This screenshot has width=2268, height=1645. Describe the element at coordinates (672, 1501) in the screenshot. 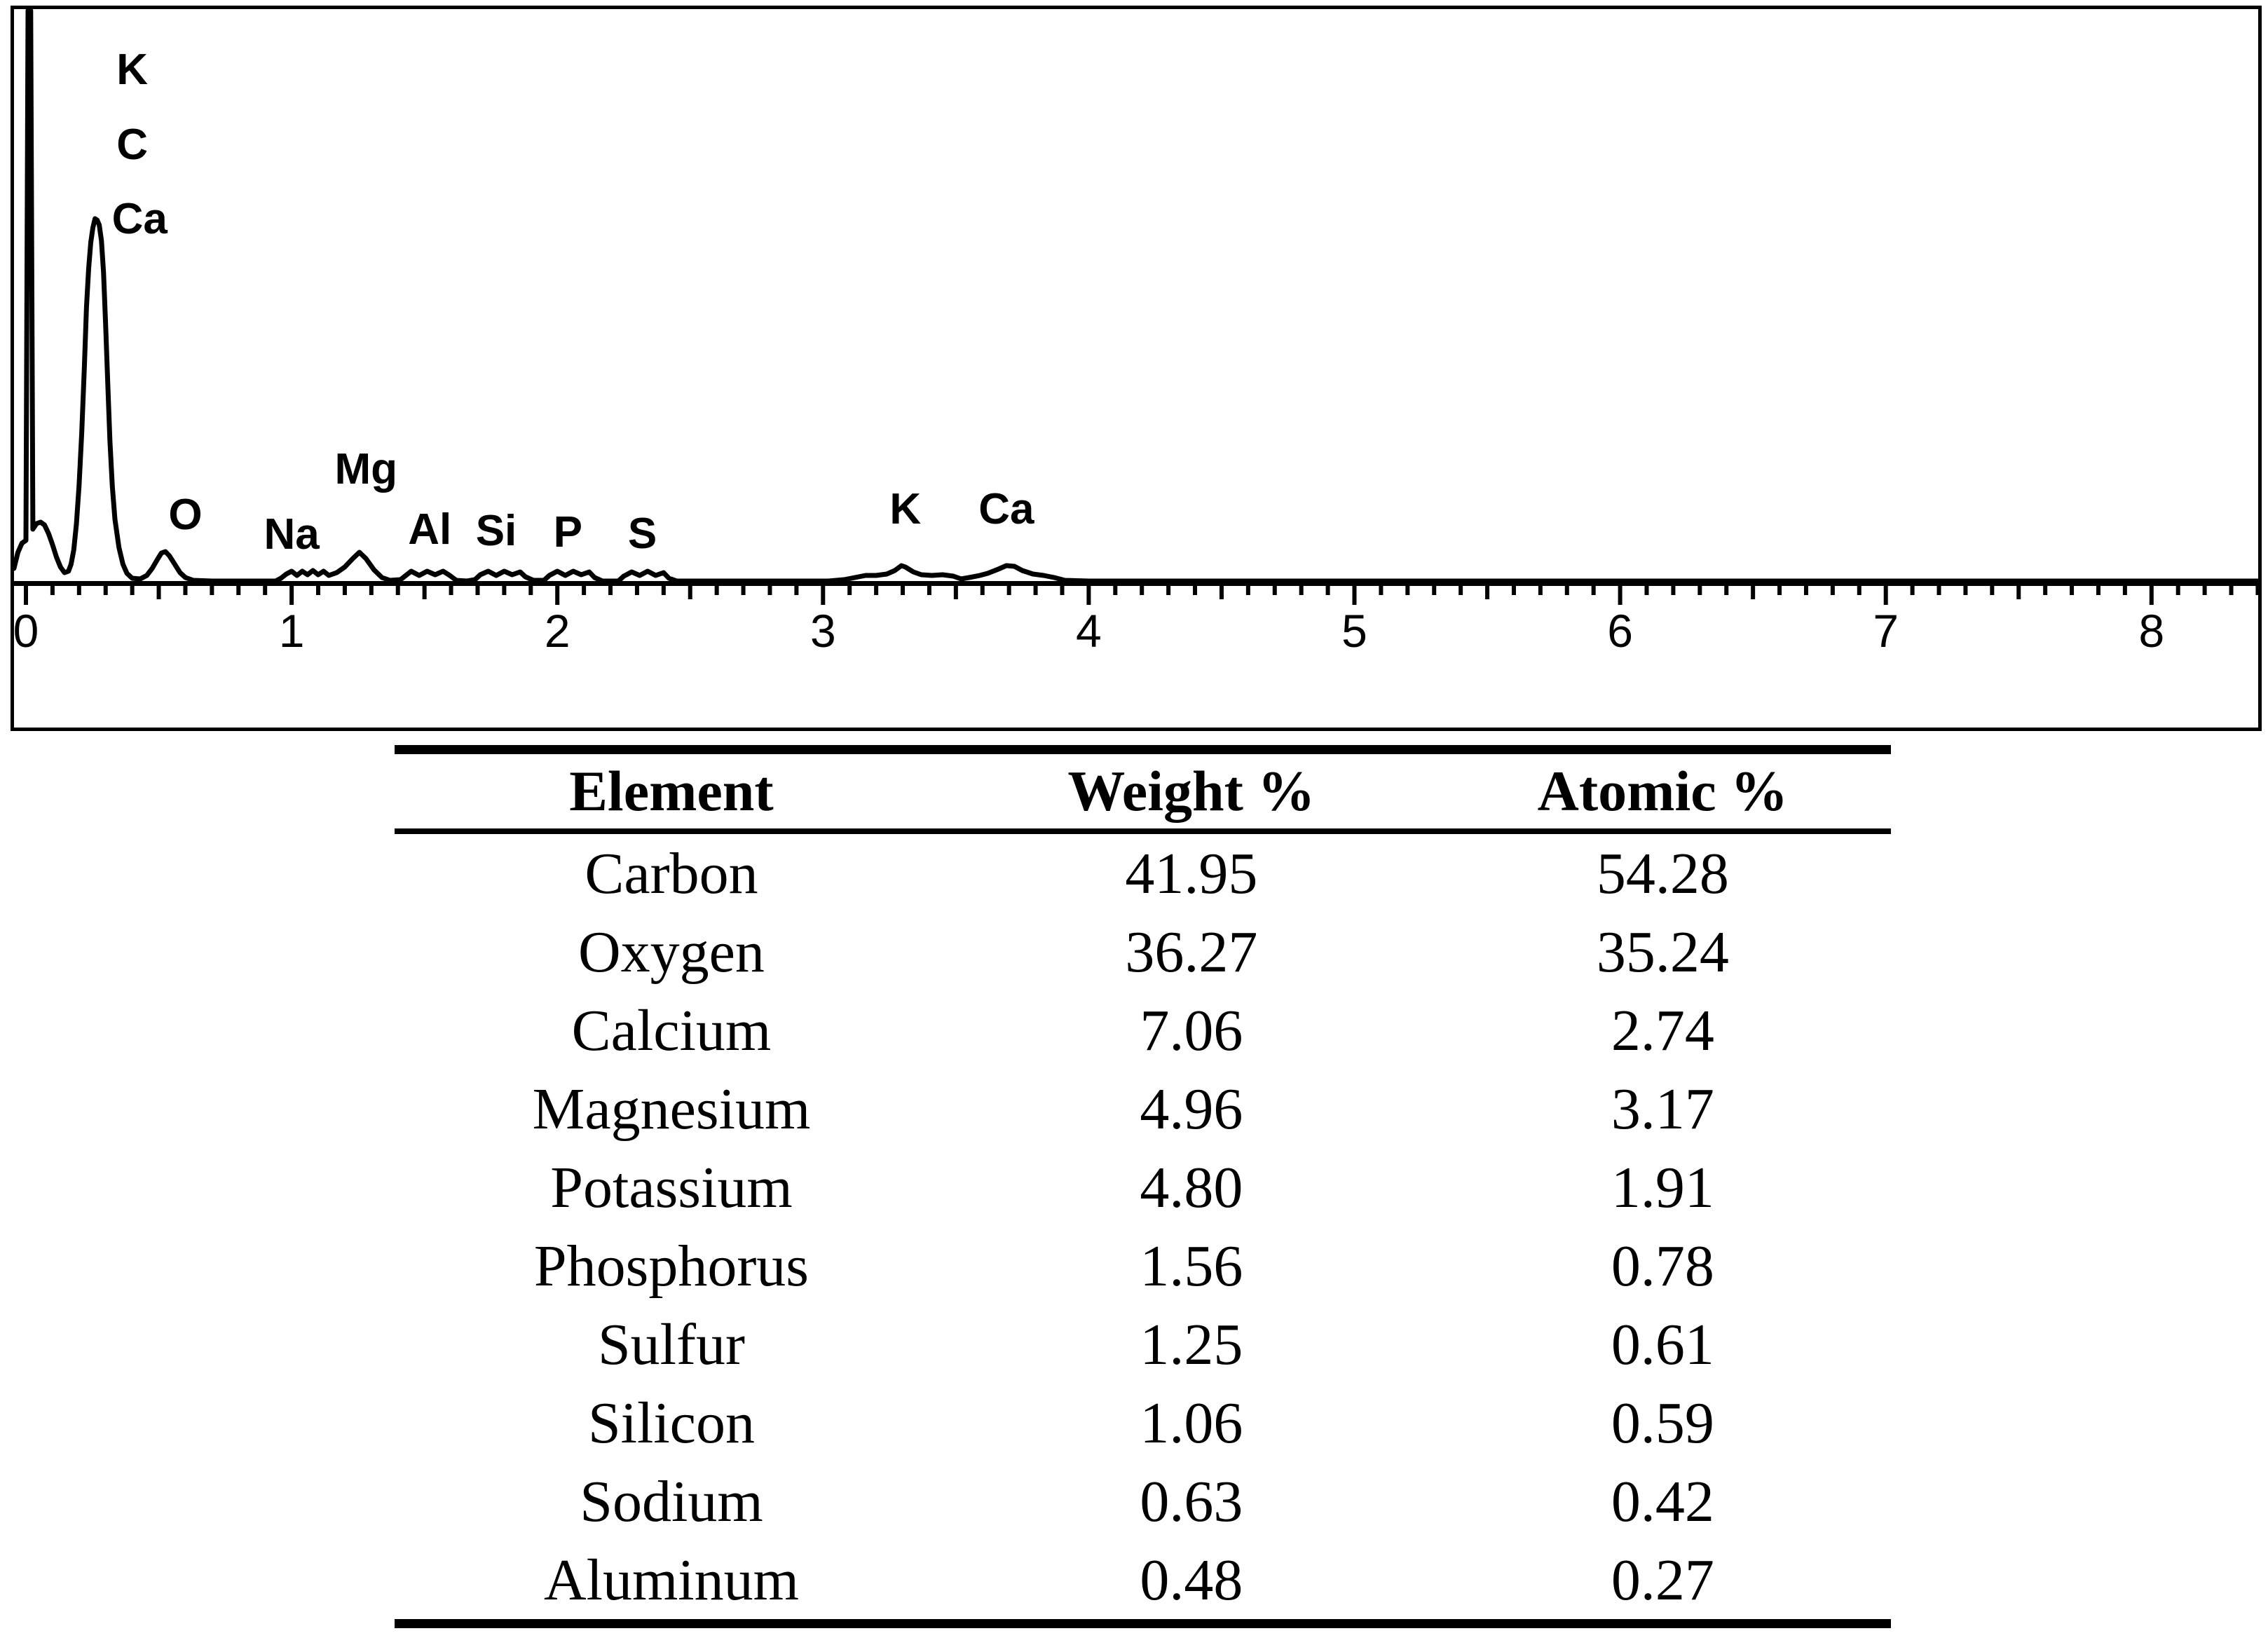

I see `element-cell: Sodium` at that location.